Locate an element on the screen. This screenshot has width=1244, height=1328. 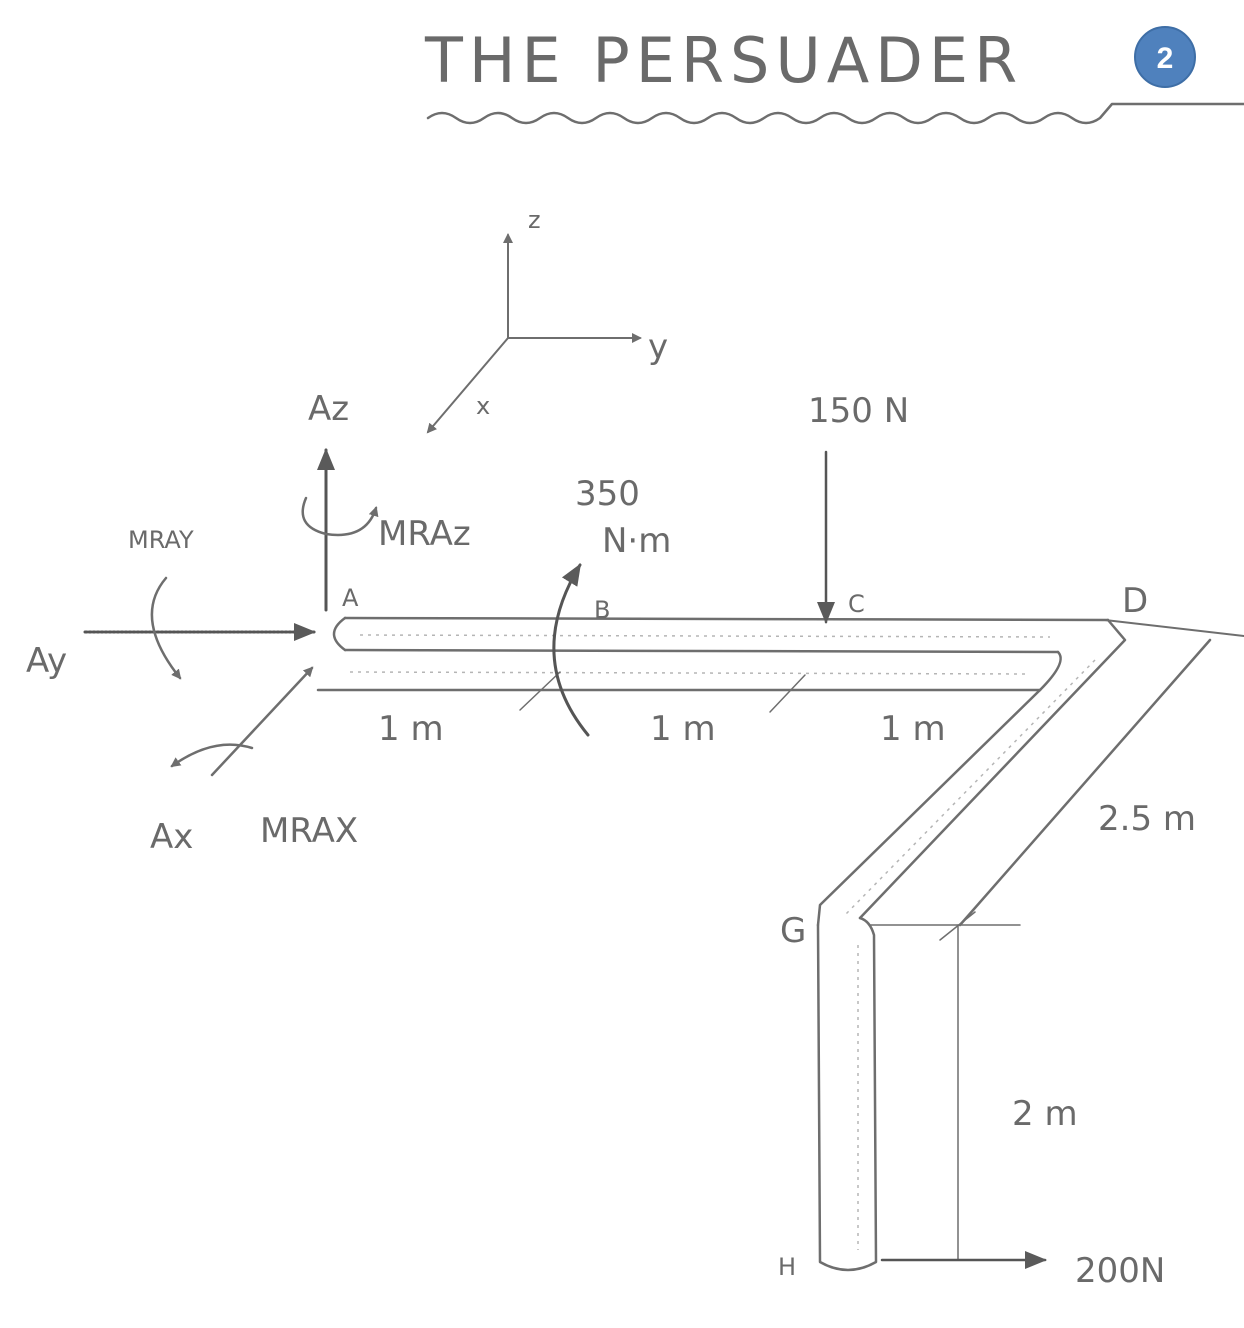
point-a-label: A is located at coordinates (350, 598).